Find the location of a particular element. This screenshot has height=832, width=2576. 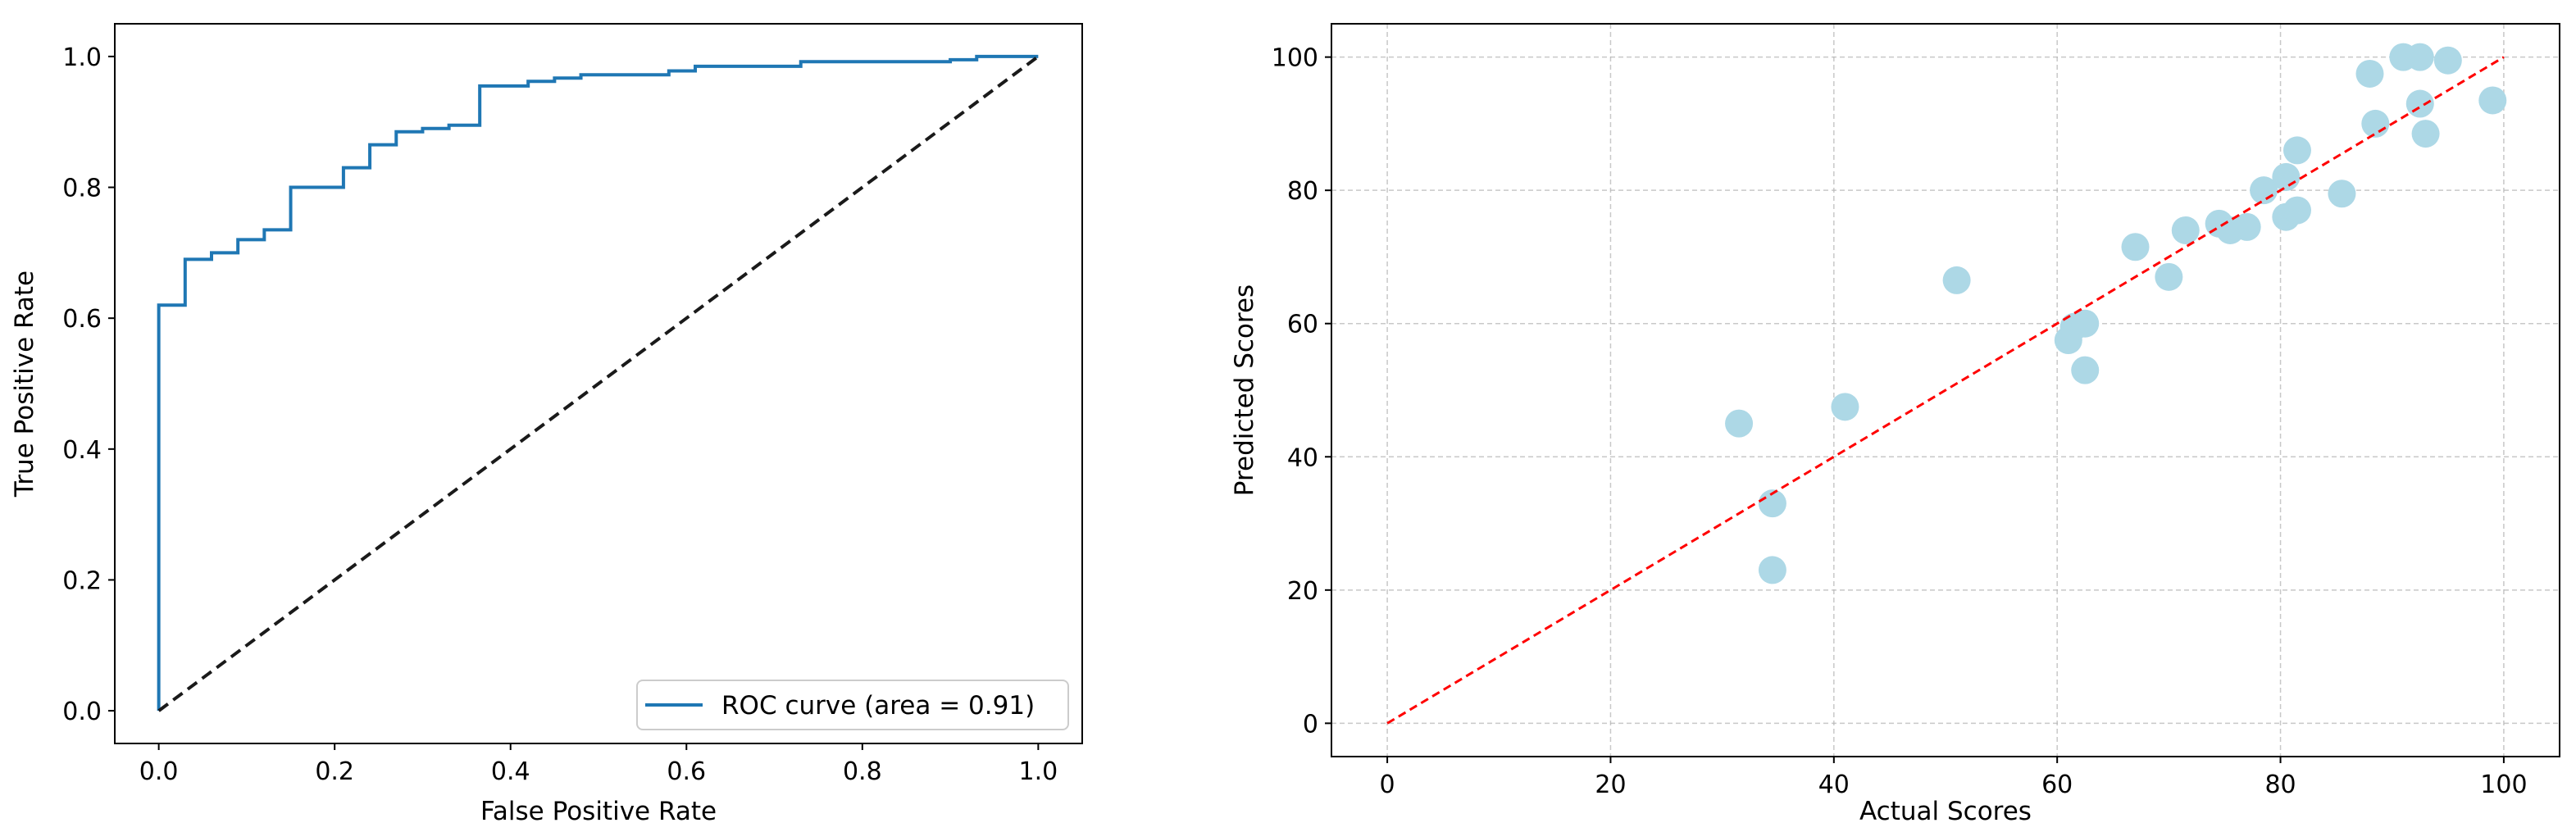

roc-y-tick-label: 0.4 is located at coordinates (82, 451).